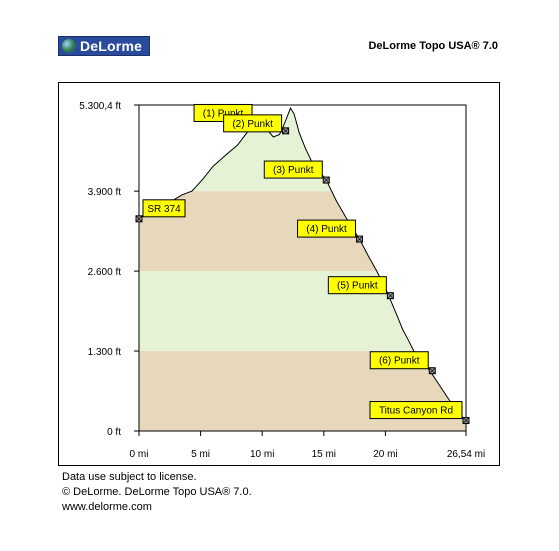 This screenshot has height=551, width=559. Describe the element at coordinates (107, 507) in the screenshot. I see `website-link: www.delorme.com` at that location.